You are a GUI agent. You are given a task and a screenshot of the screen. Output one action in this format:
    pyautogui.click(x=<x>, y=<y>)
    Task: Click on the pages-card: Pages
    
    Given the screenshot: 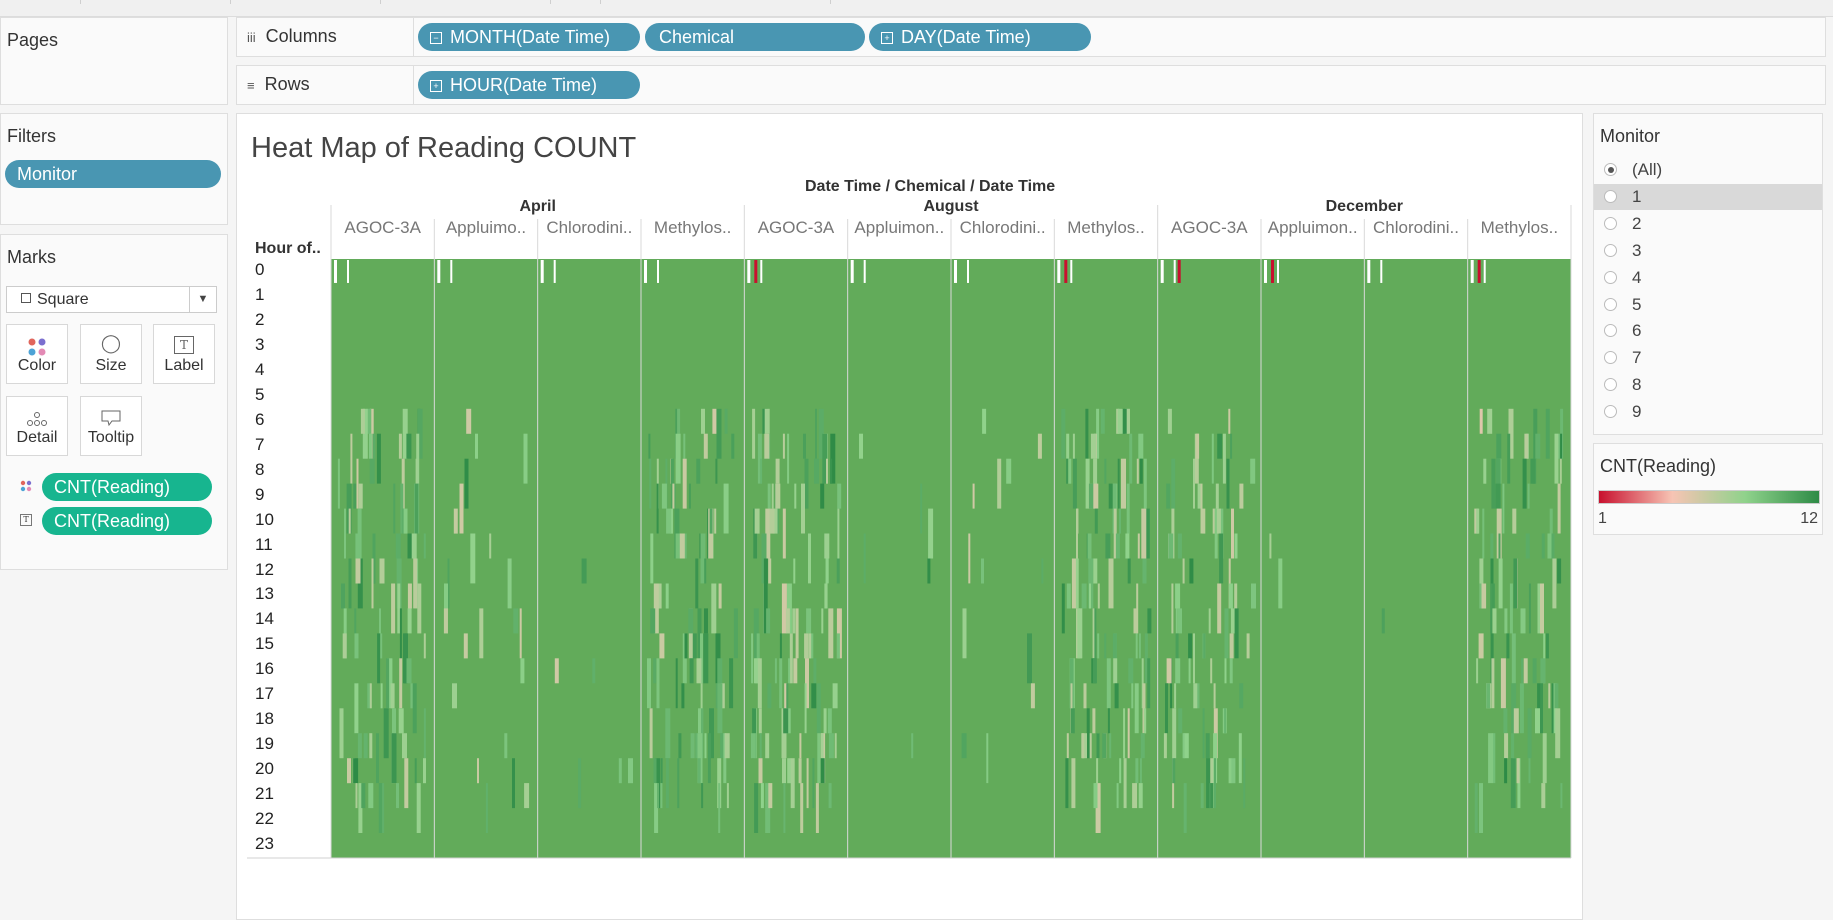 What is the action you would take?
    pyautogui.click(x=114, y=61)
    